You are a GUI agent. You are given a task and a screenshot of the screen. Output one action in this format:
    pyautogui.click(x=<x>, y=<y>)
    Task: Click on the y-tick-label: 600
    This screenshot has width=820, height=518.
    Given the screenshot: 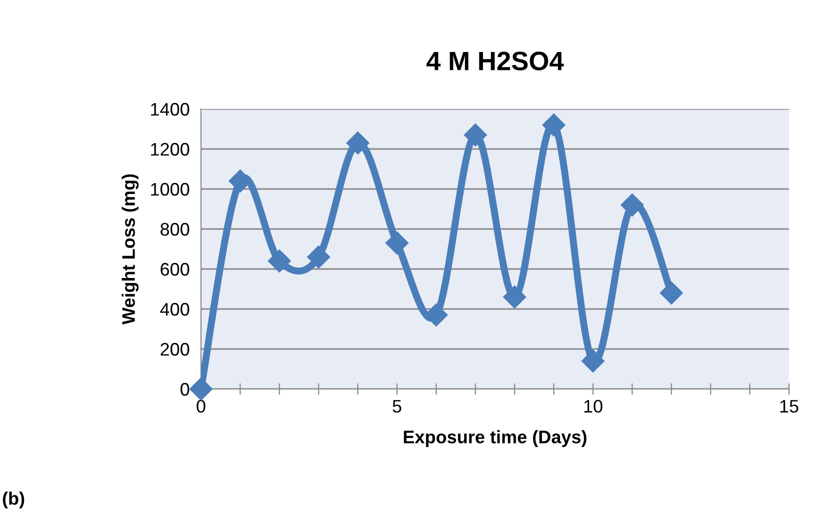 What is the action you would take?
    pyautogui.click(x=175, y=269)
    